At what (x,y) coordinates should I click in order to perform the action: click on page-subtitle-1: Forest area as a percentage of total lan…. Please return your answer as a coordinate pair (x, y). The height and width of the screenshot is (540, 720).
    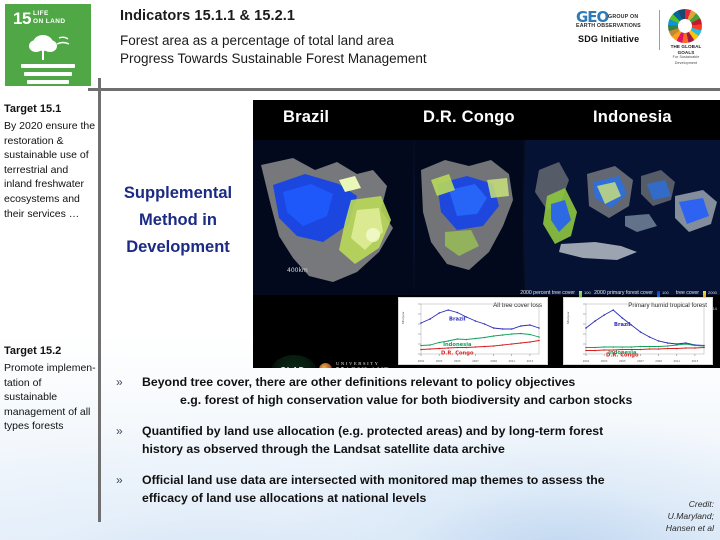
    Looking at the image, I should click on (257, 40).